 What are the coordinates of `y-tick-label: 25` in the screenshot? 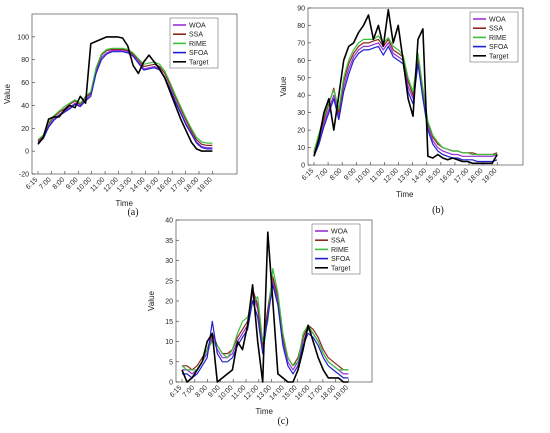 It's located at (169, 281).